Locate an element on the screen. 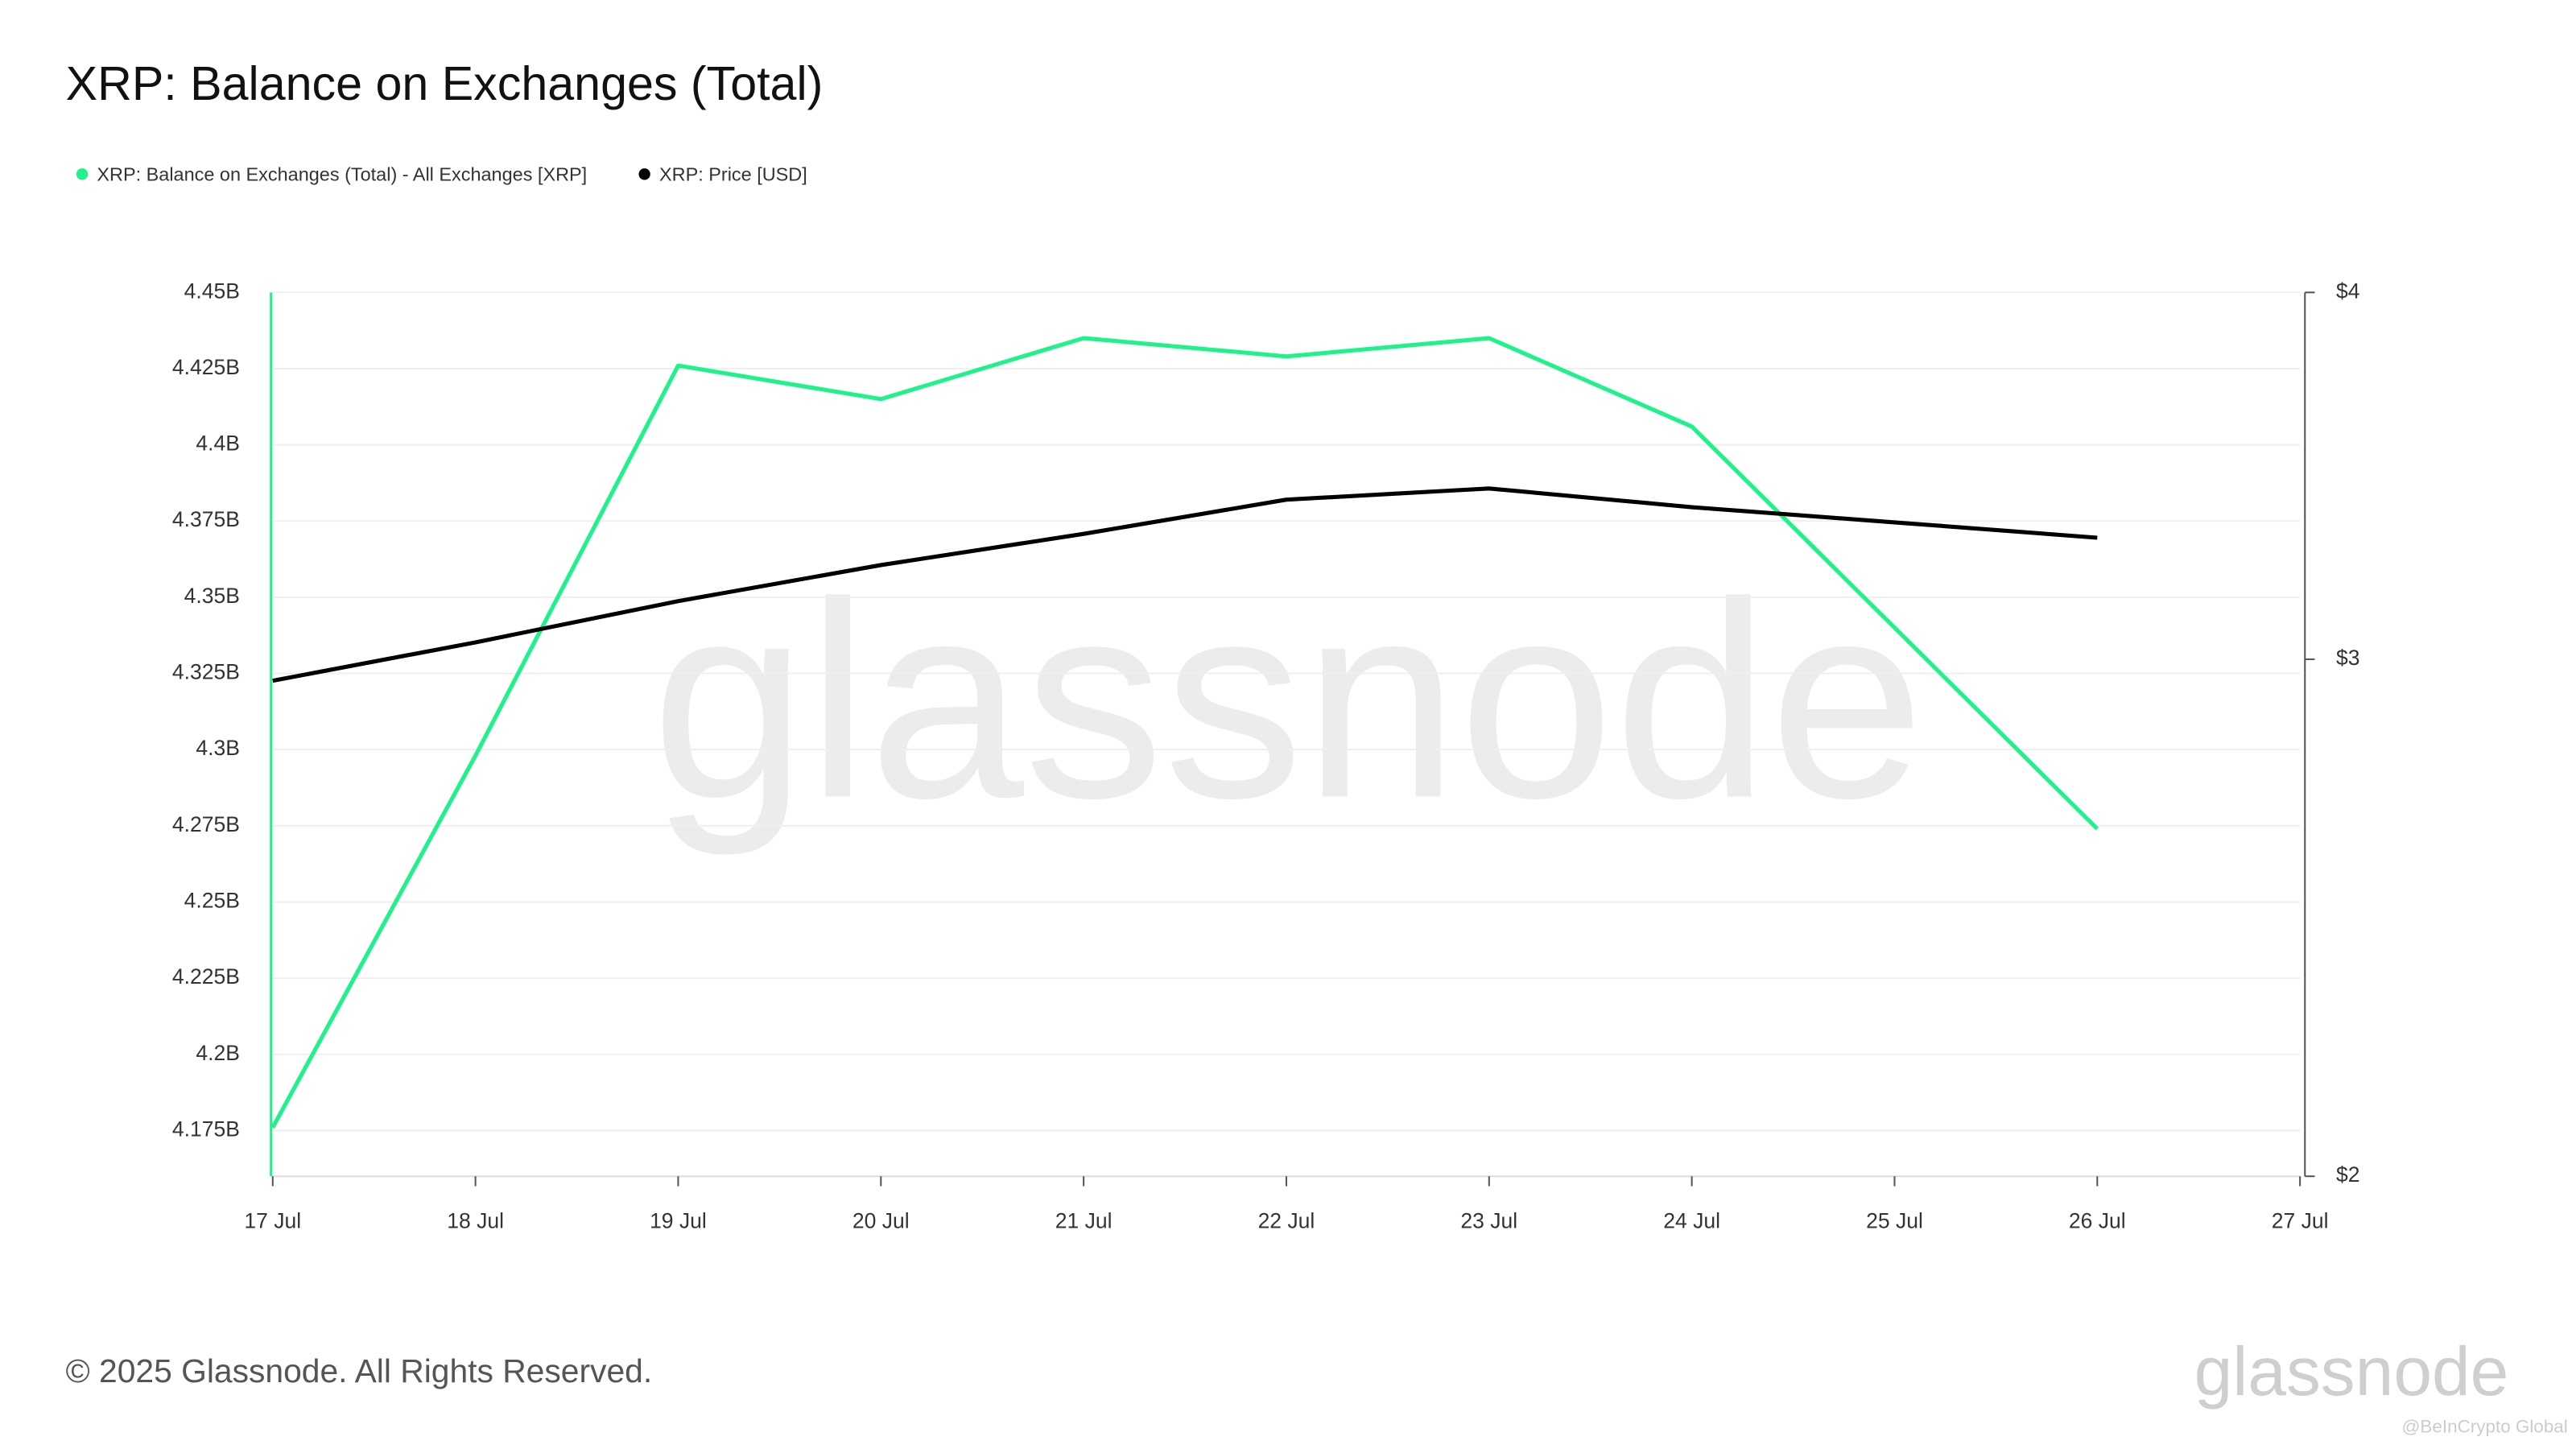  x-tick-label: 22 Jul is located at coordinates (1286, 1220).